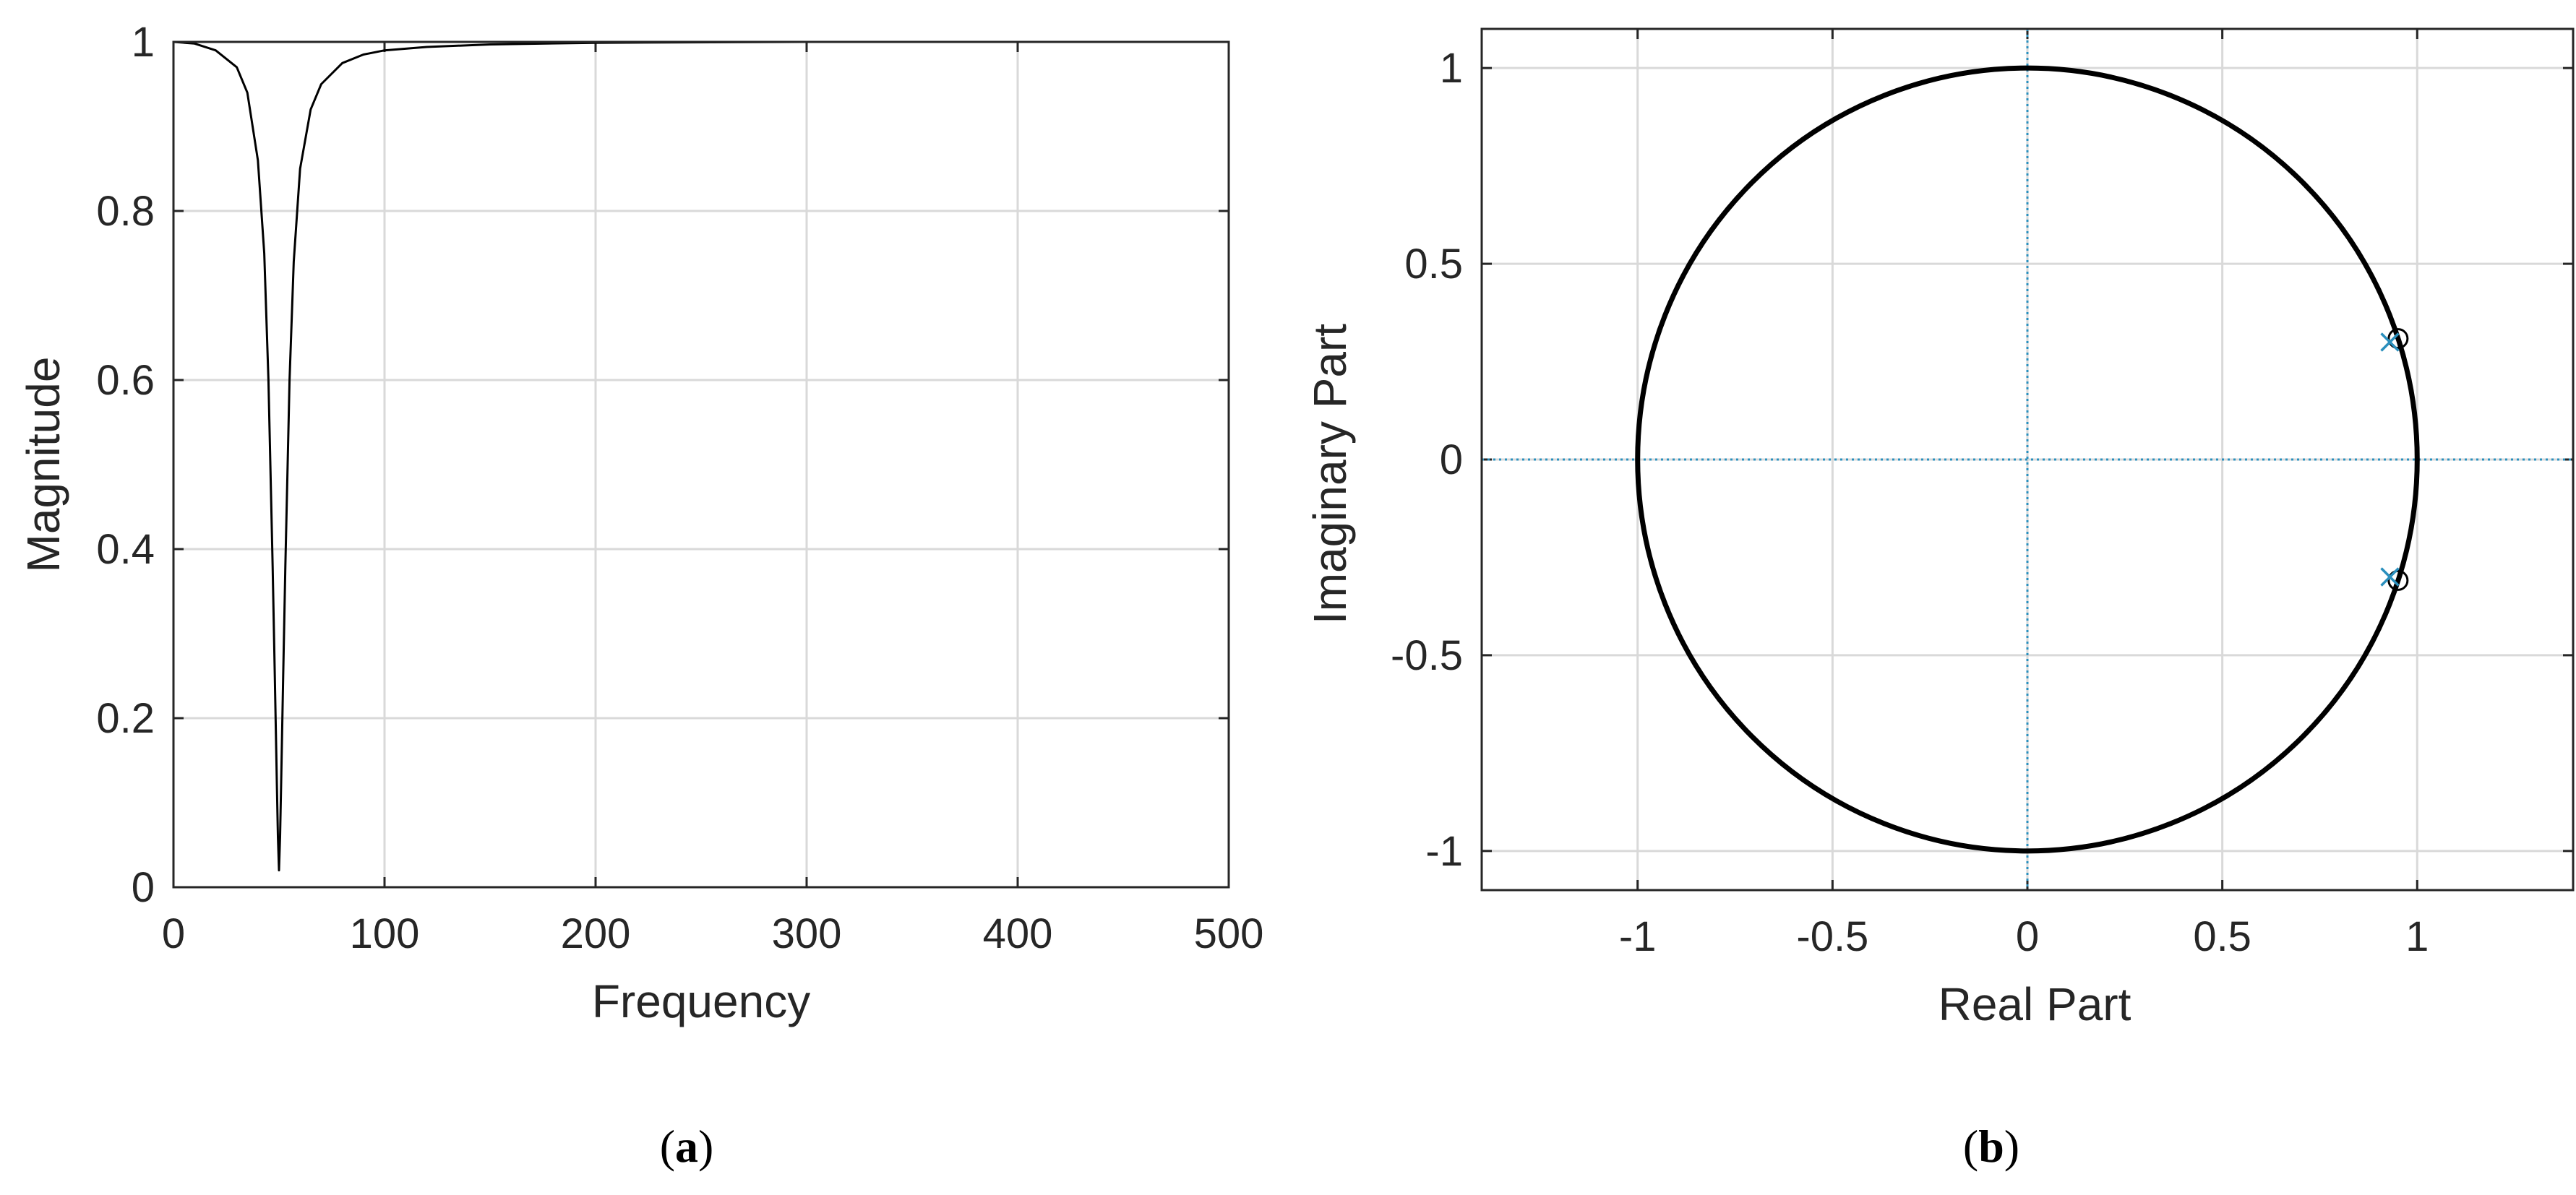 This screenshot has height=1195, width=2576. Describe the element at coordinates (701, 1001) in the screenshot. I see `x-axis-title: Frequency` at that location.